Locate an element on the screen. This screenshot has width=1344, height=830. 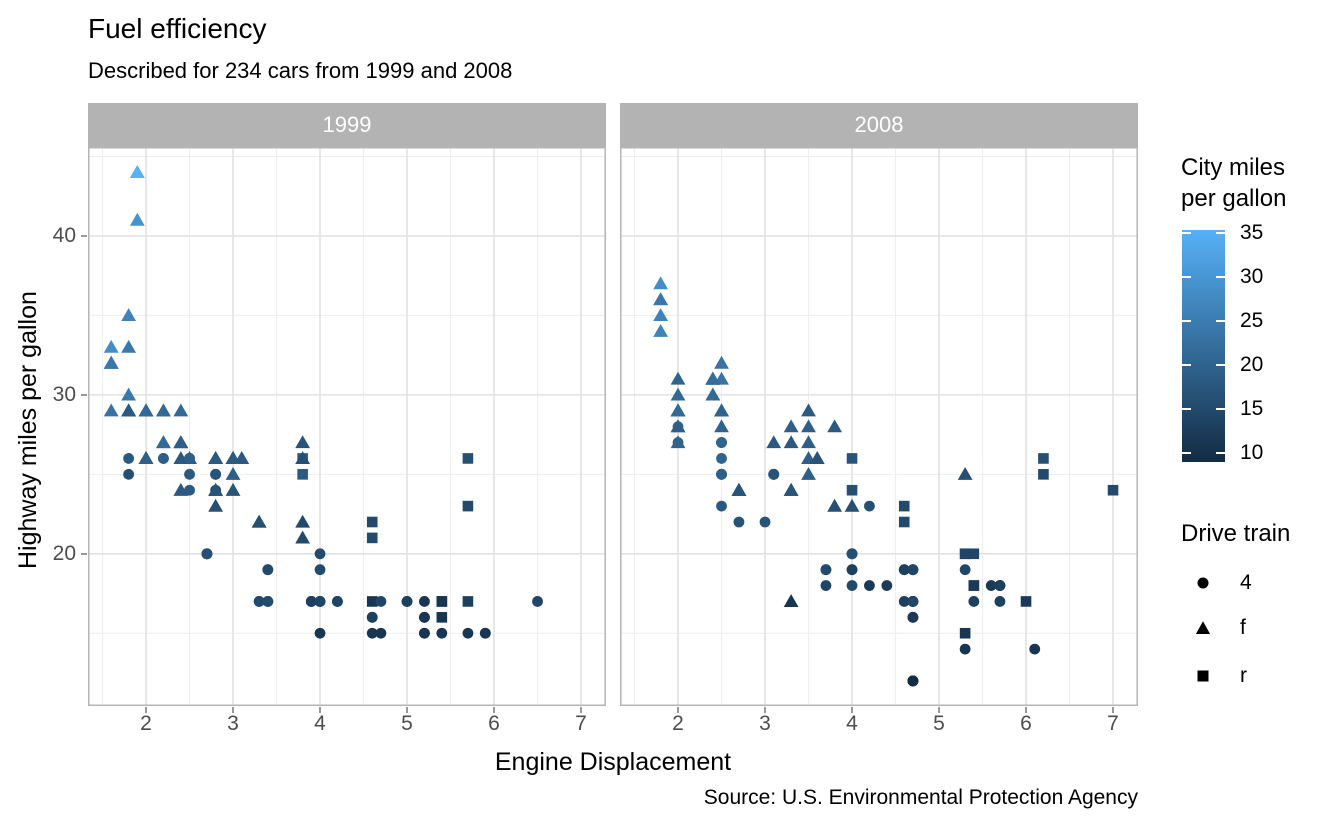
colorbar-title-line: per gallon is located at coordinates (1234, 198).